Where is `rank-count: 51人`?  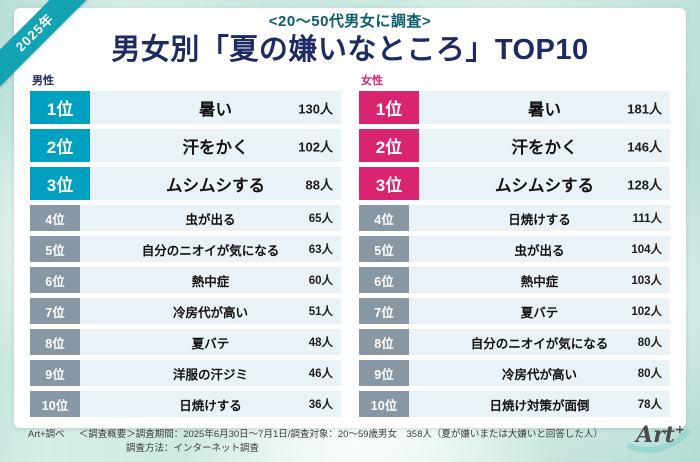 rank-count: 51人 is located at coordinates (320, 312).